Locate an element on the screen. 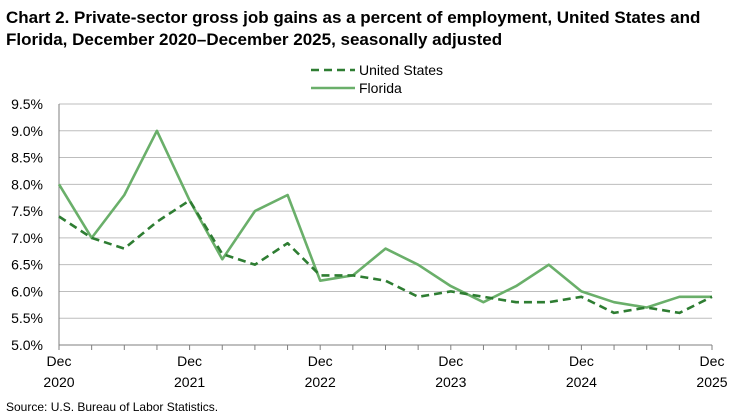  y-tick-label: 6.5% is located at coordinates (27, 265).